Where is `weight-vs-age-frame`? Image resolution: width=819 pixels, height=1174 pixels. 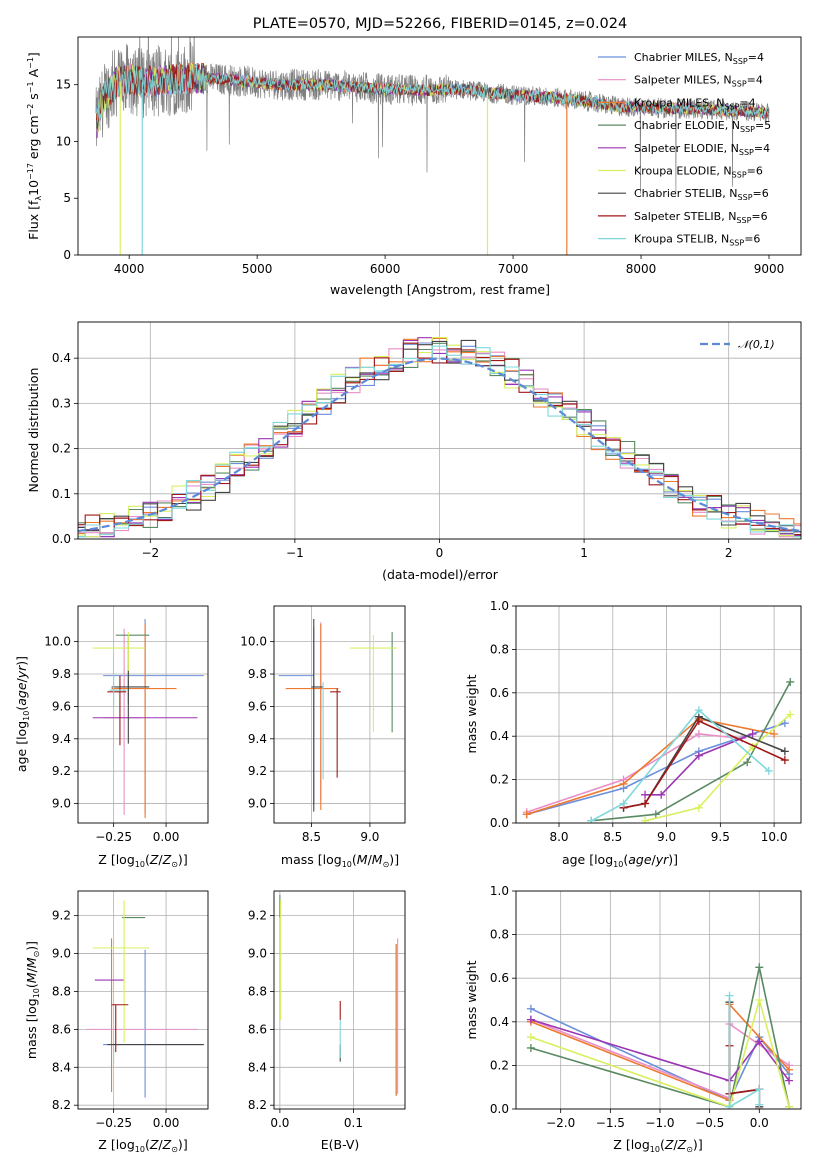 weight-vs-age-frame is located at coordinates (658, 714).